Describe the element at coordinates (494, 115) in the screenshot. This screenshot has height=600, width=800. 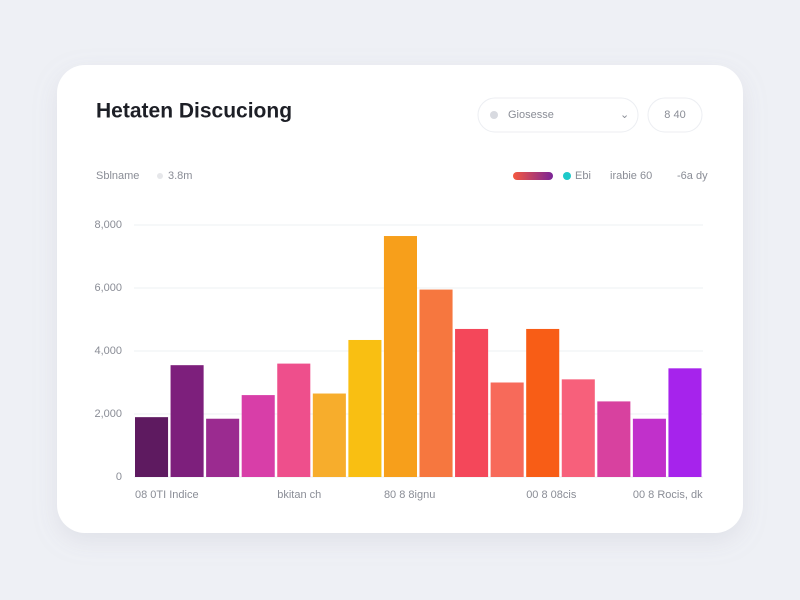
I see `search-icon` at that location.